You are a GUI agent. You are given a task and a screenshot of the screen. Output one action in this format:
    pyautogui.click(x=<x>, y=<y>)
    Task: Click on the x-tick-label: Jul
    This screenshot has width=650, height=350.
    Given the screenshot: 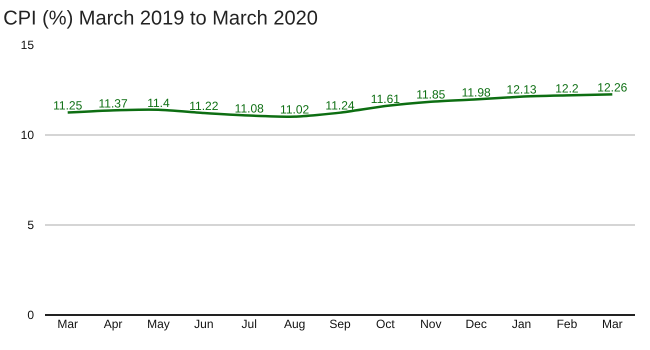 What is the action you would take?
    pyautogui.click(x=249, y=324)
    